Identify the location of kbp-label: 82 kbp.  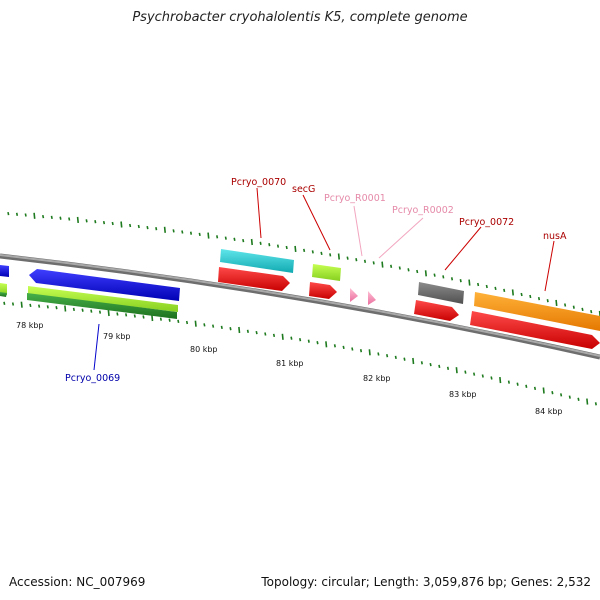
(377, 378).